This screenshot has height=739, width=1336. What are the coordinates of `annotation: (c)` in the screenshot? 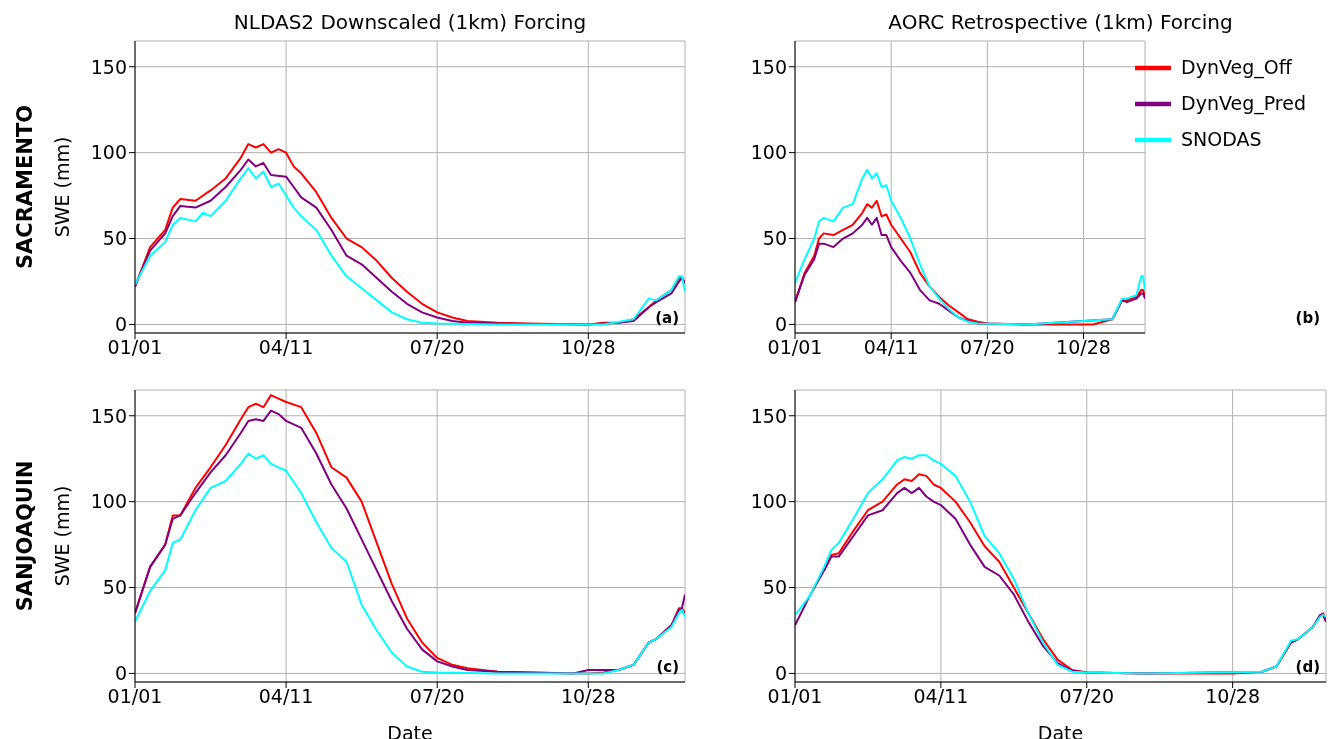 It's located at (667, 667).